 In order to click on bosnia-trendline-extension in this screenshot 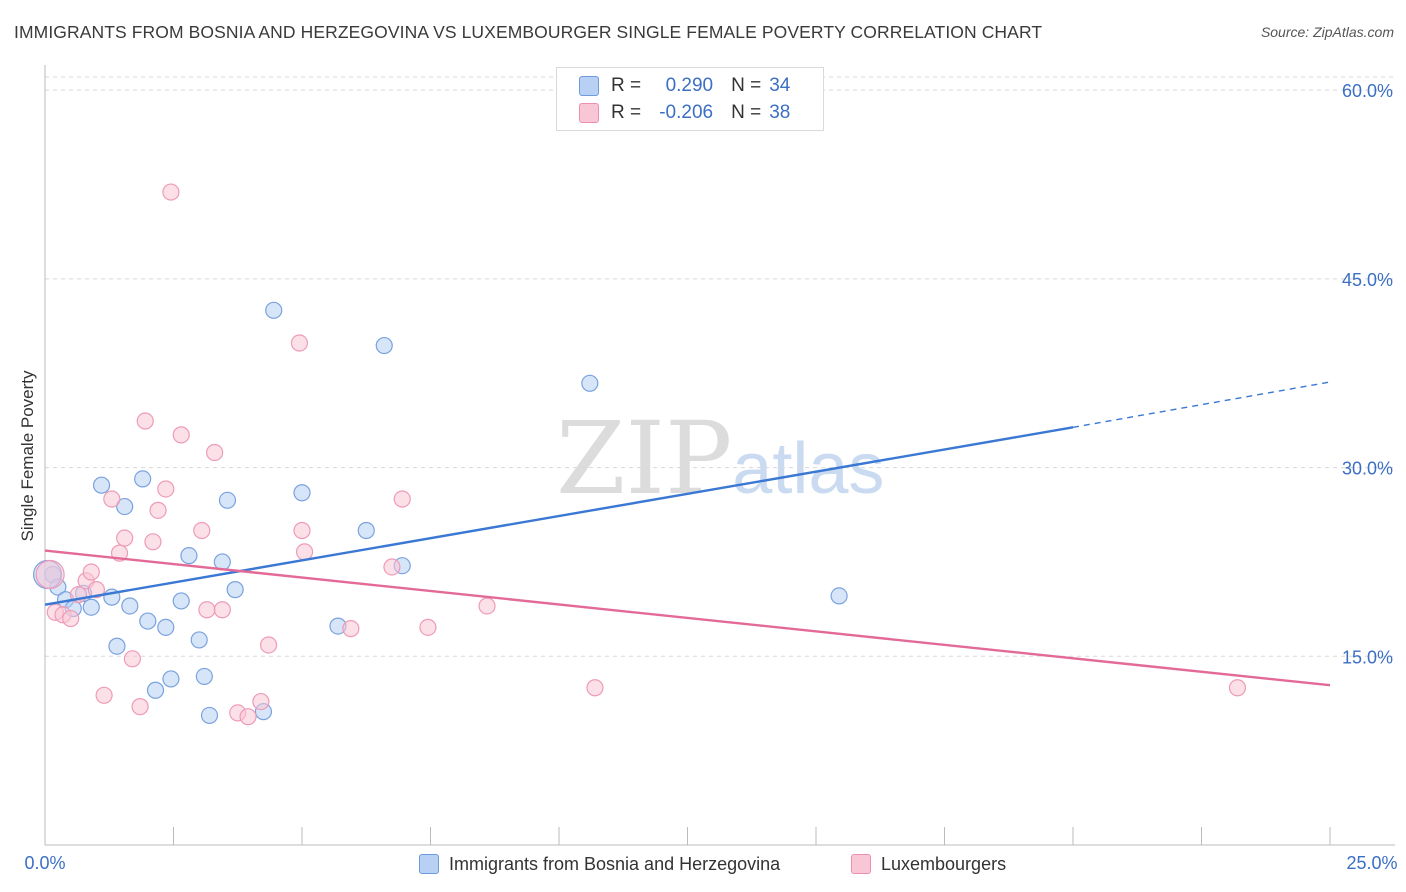, I will do `click(1201, 405)`.